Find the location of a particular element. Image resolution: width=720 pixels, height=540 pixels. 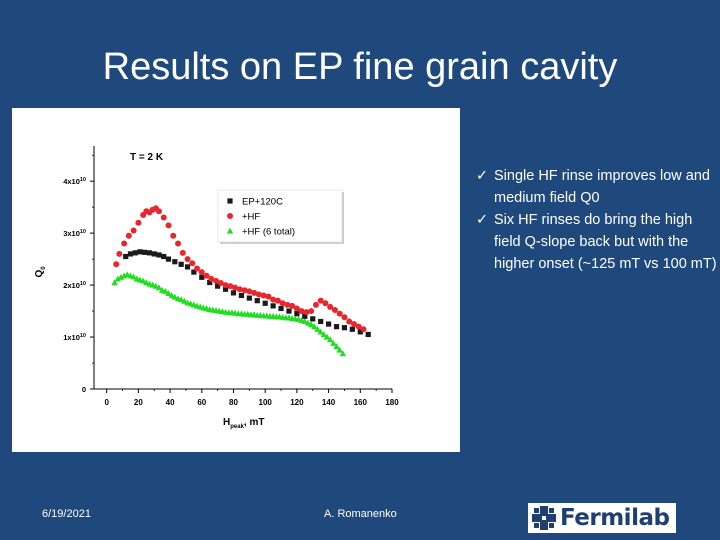

x-tick-label: 180 is located at coordinates (392, 402).